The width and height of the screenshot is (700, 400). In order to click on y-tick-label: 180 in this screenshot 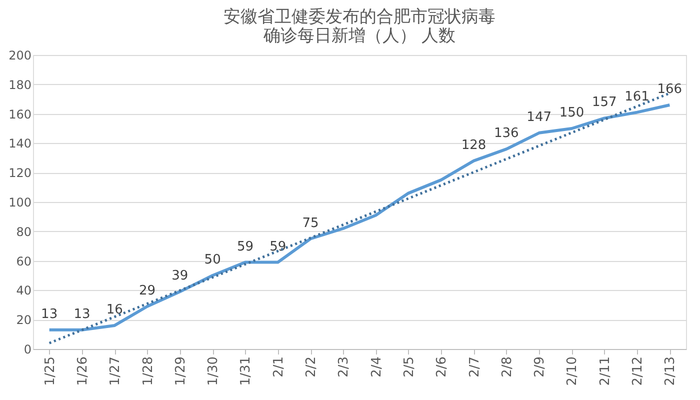, I will do `click(20, 85)`.